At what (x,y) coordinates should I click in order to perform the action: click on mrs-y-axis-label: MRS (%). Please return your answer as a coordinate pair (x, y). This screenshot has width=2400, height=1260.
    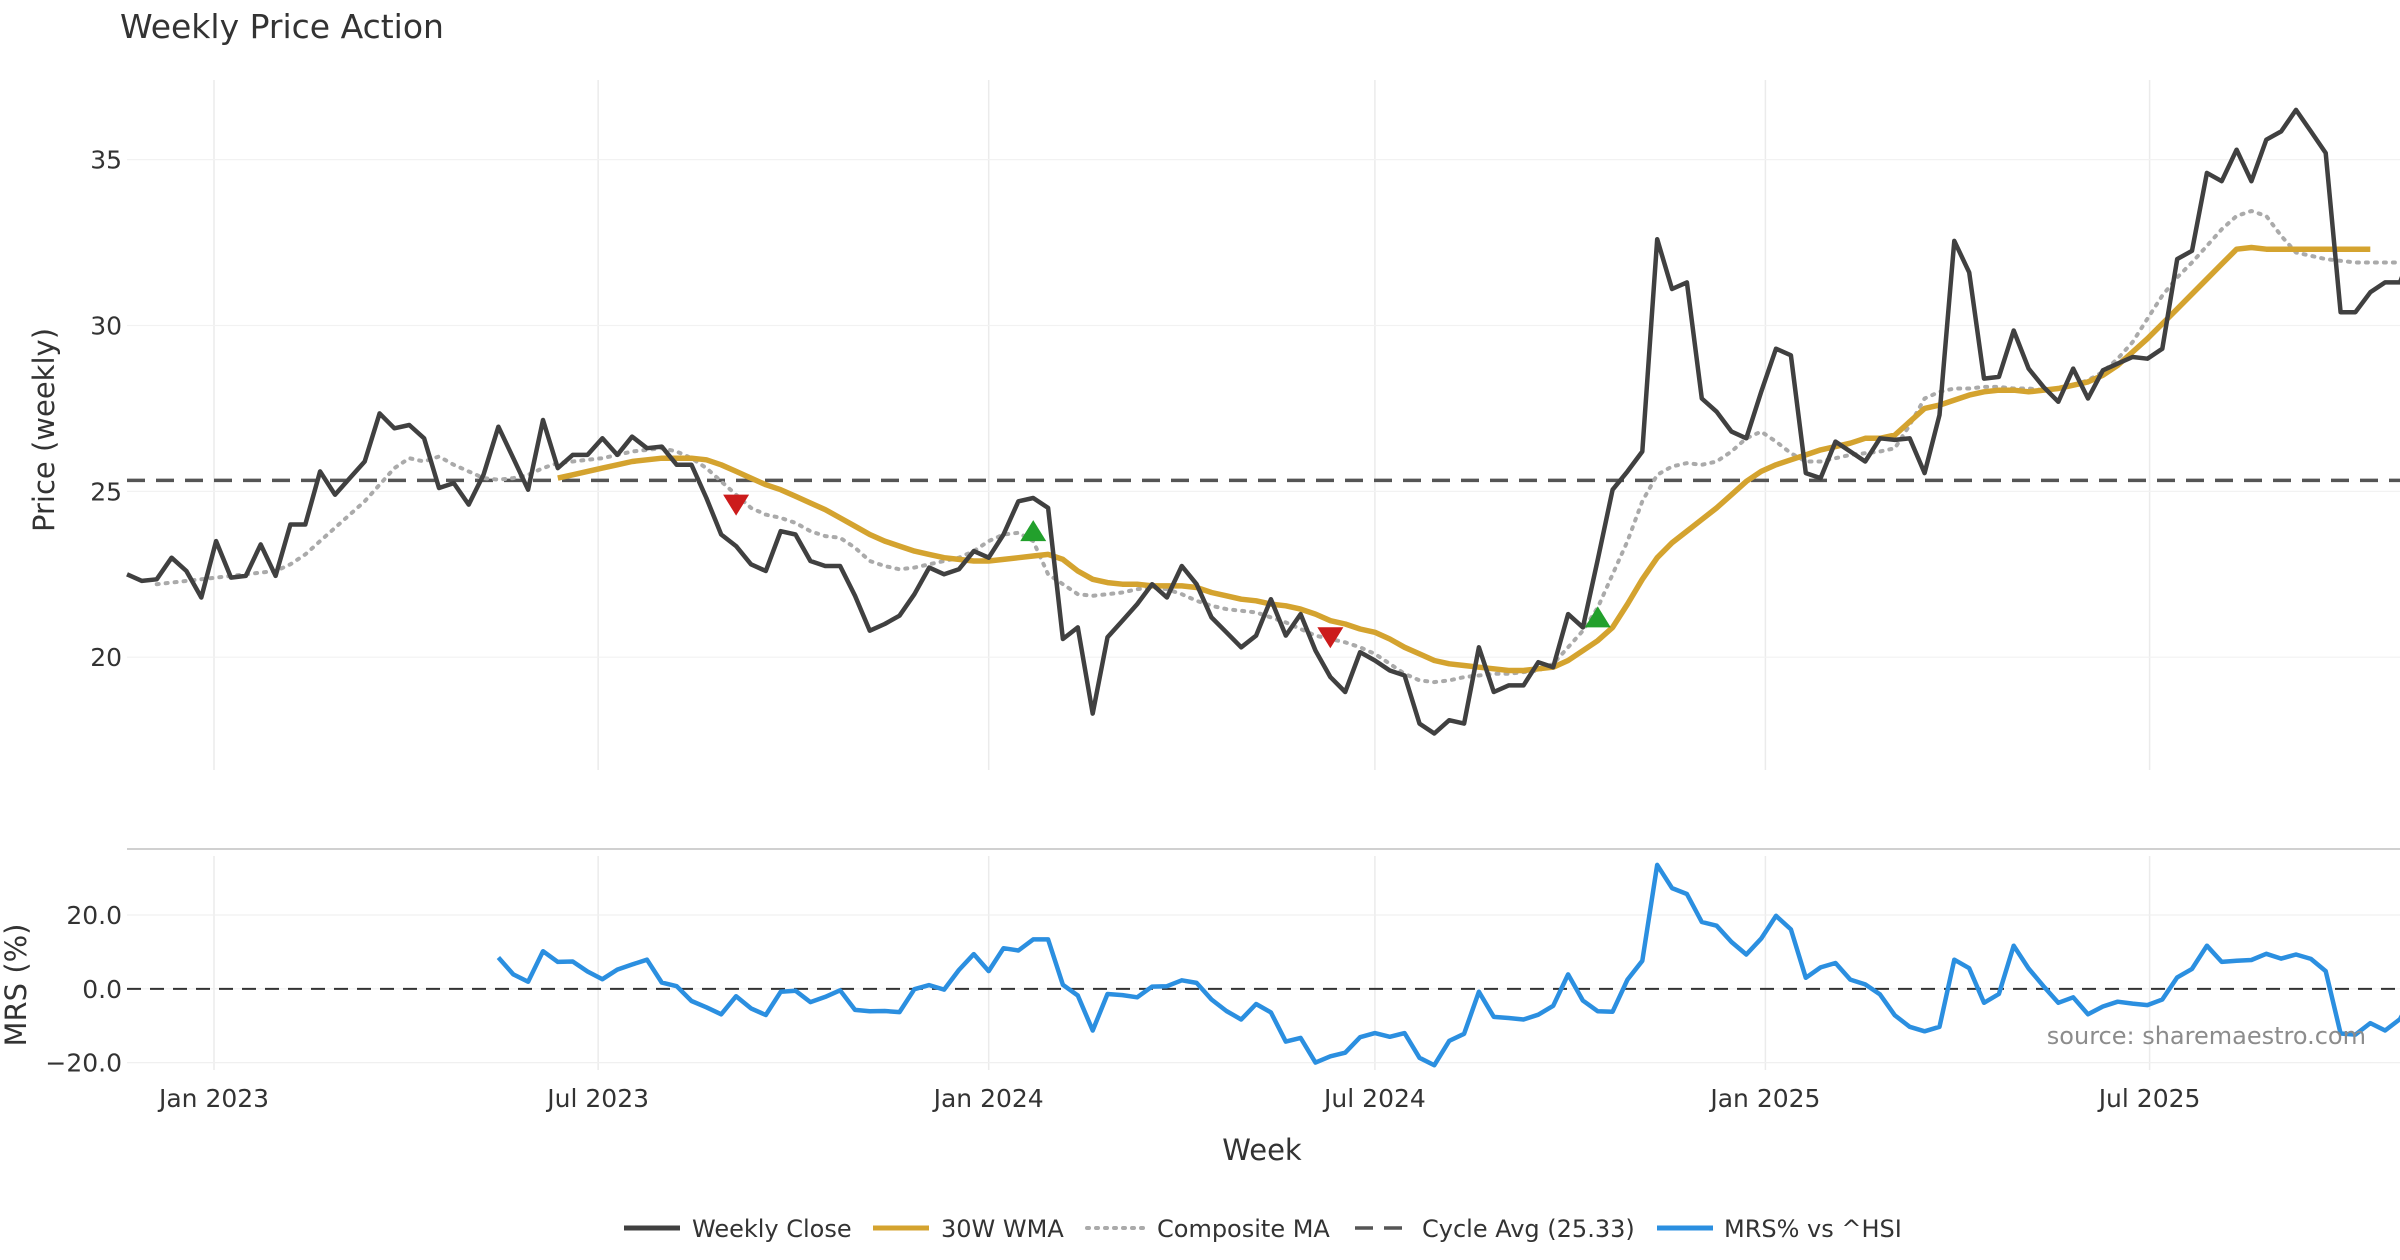
    Looking at the image, I should click on (16, 985).